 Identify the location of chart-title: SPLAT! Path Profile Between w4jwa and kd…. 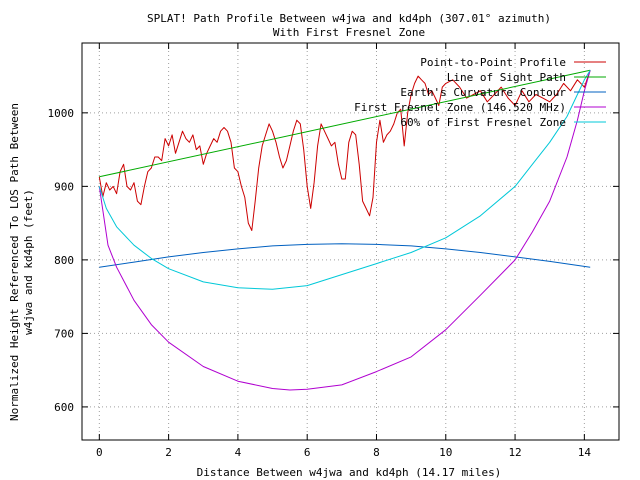
(349, 18).